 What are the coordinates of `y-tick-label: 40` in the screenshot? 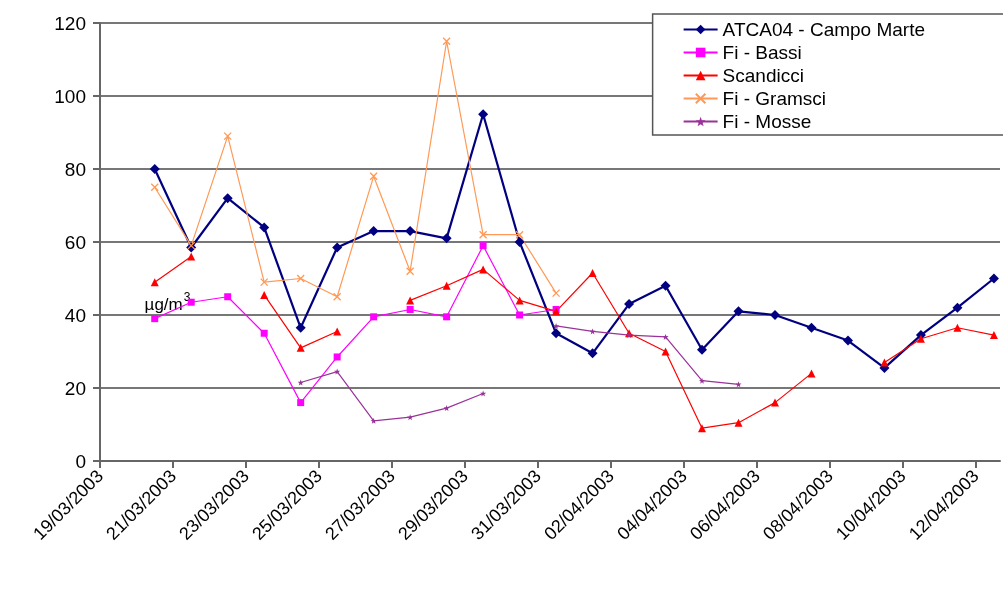 It's located at (75, 315).